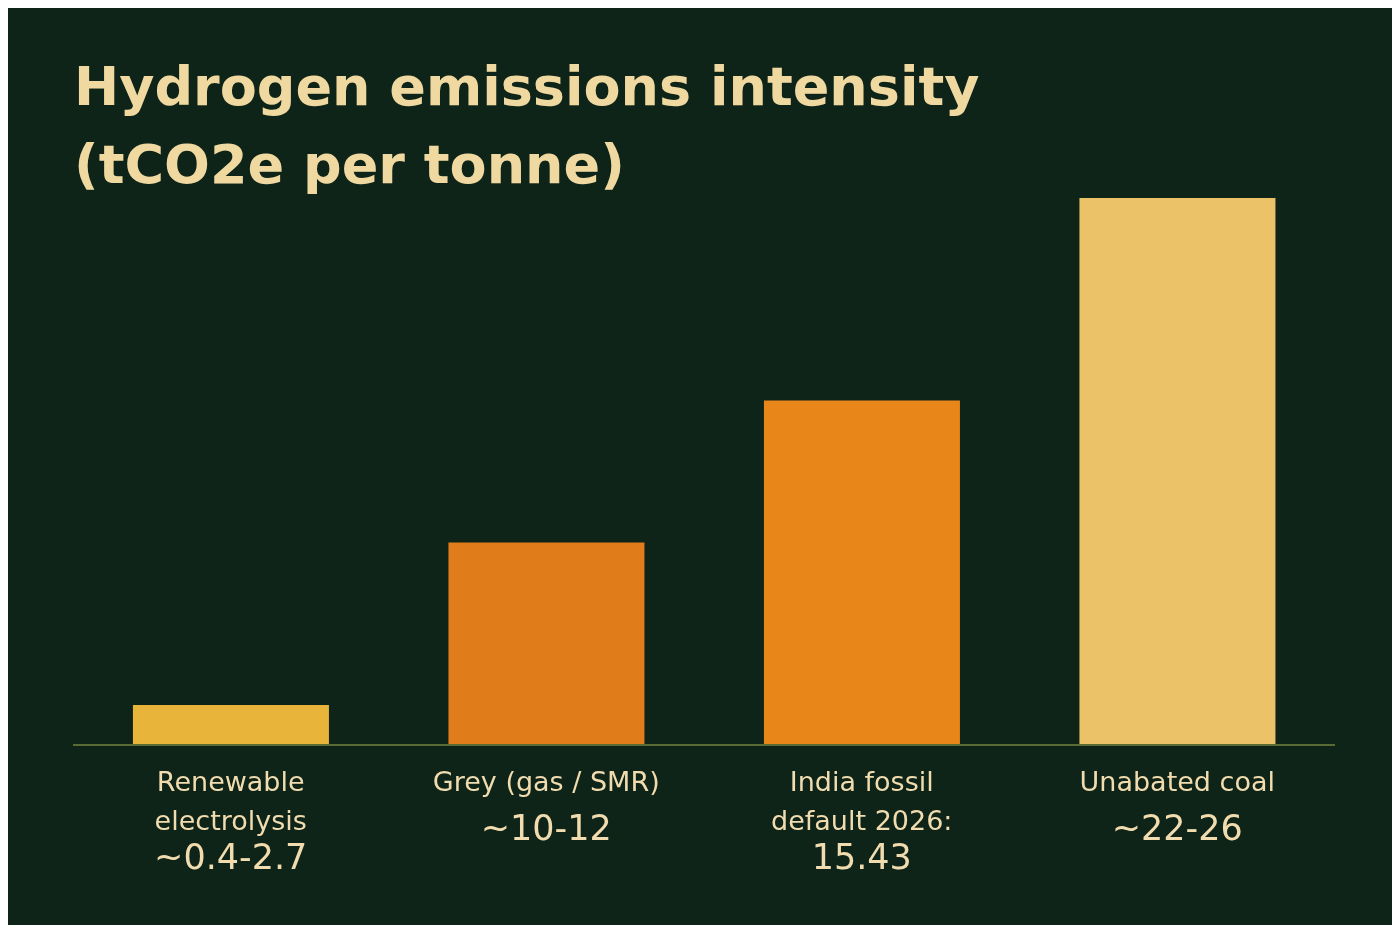 This screenshot has width=1400, height=933. I want to click on x-tick-label: Unabated coal ~22-26, so click(1177, 807).